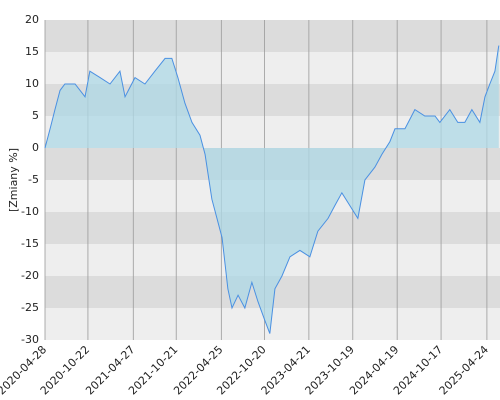 The width and height of the screenshot is (500, 400). Describe the element at coordinates (32, 51) in the screenshot. I see `y-tick-label: 15` at that location.